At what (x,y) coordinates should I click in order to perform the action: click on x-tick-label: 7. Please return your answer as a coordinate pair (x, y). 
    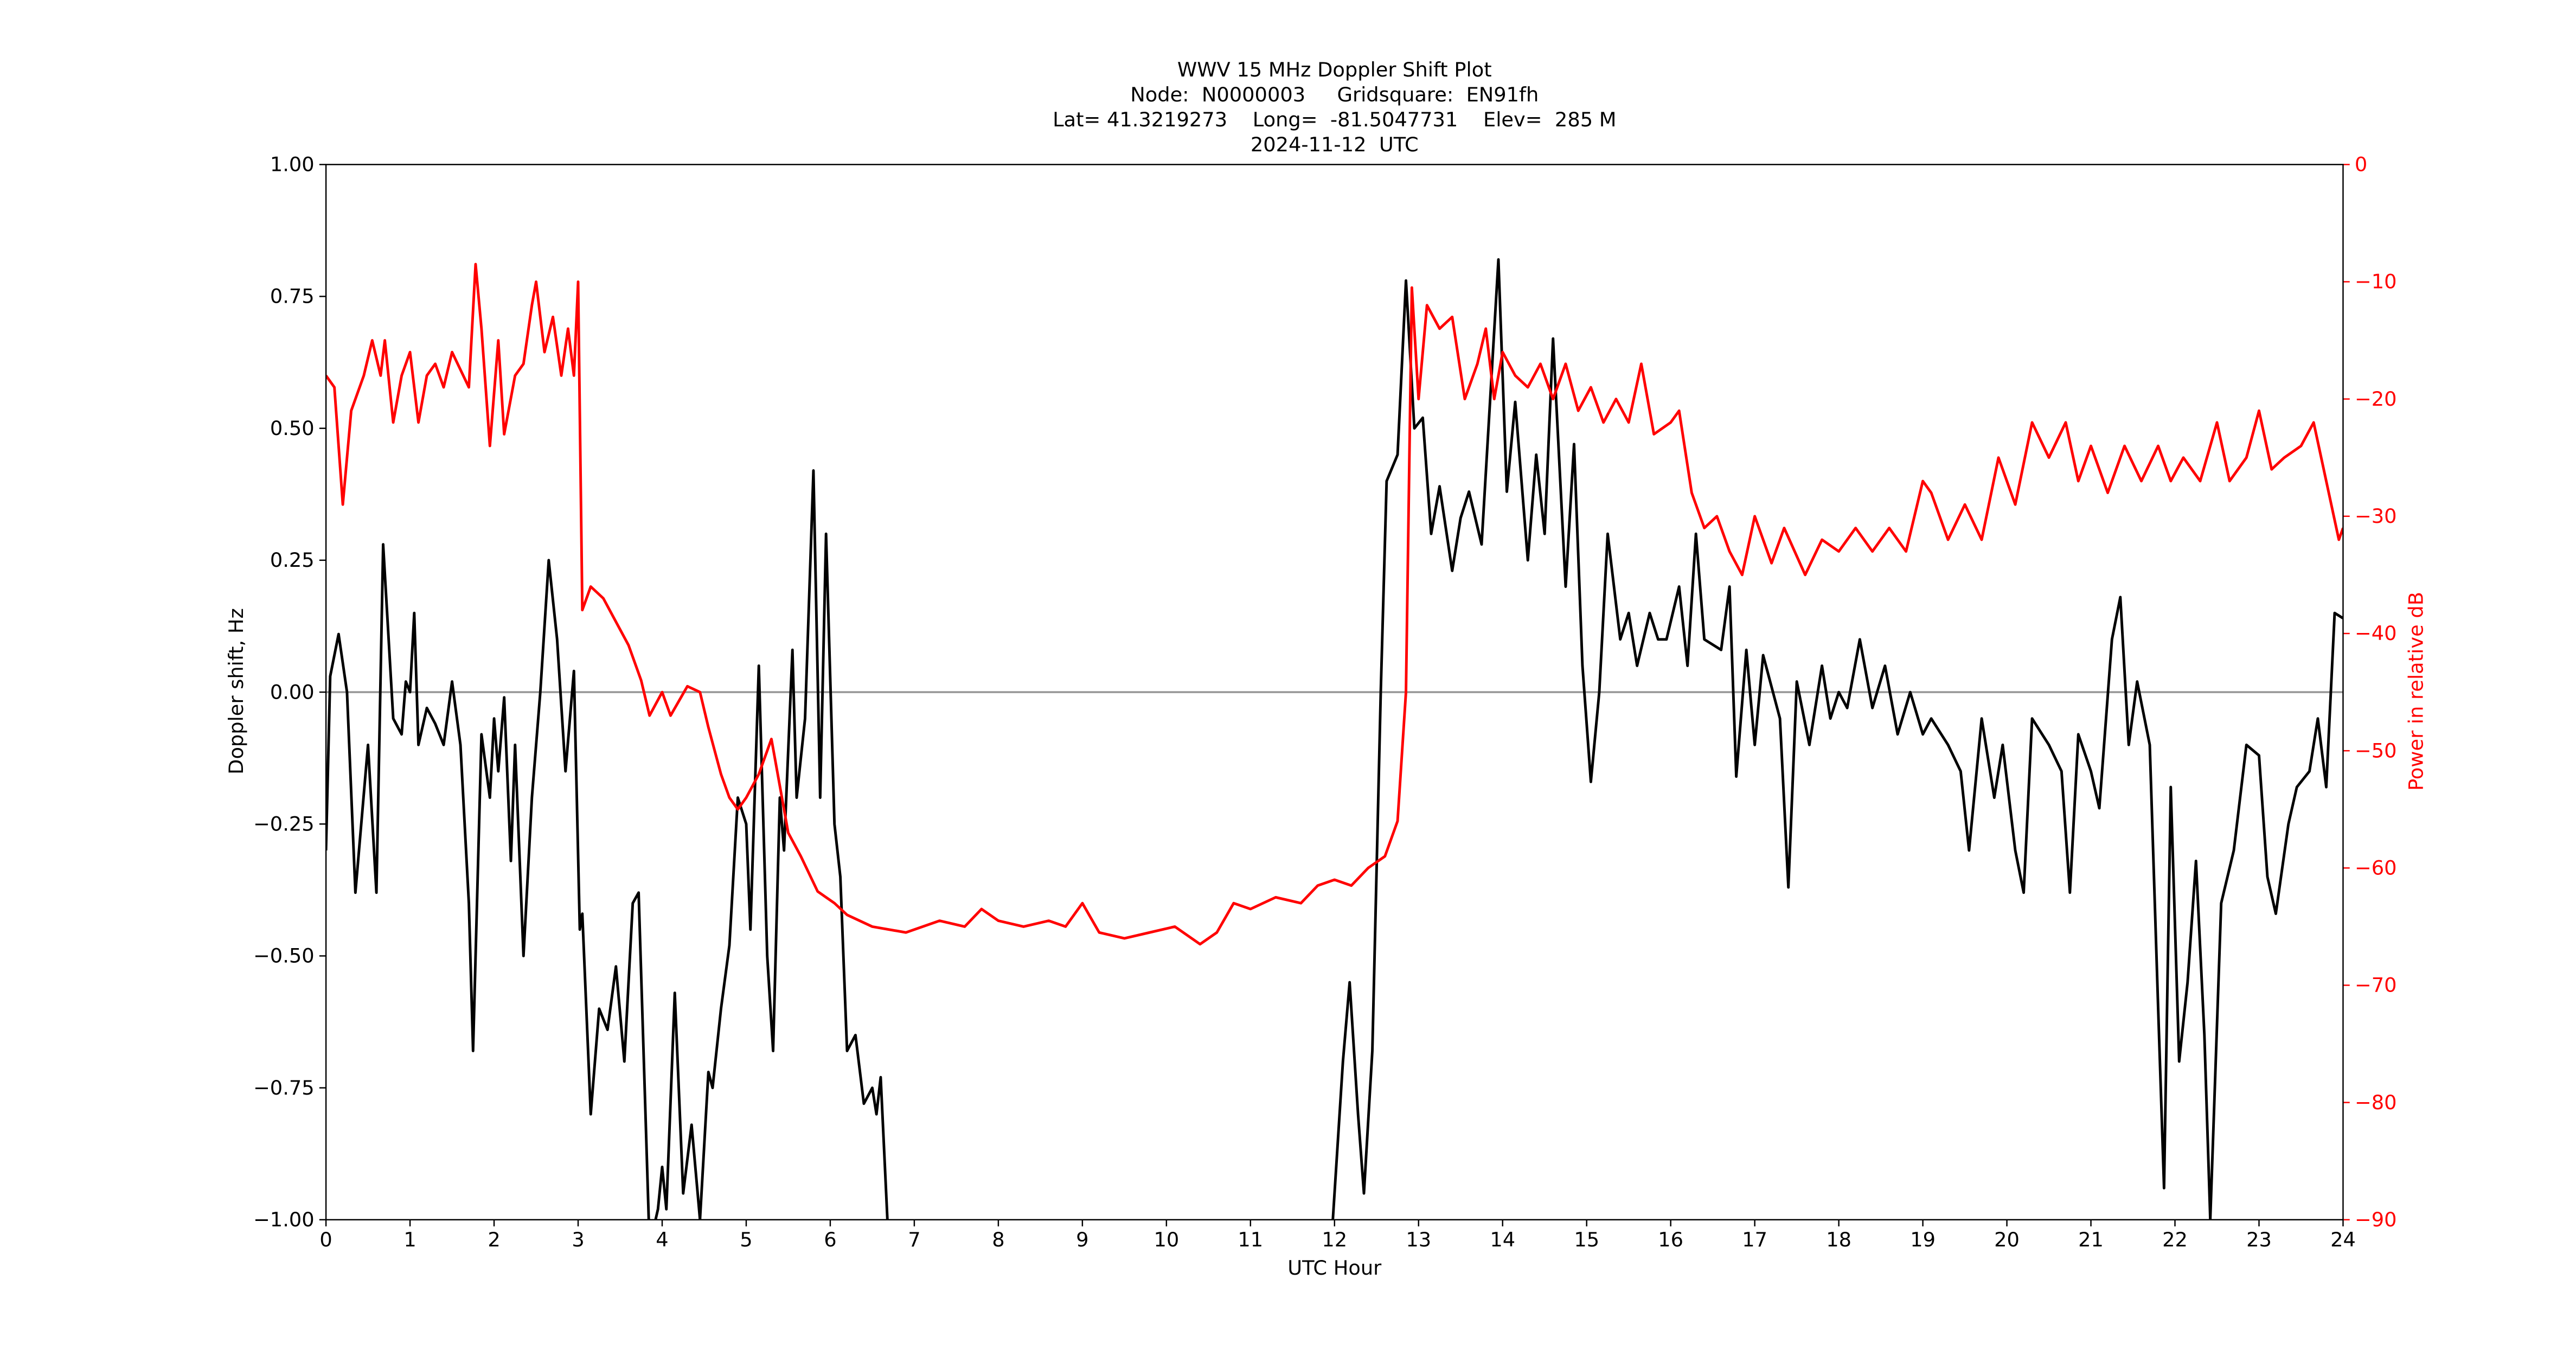
    Looking at the image, I should click on (914, 1239).